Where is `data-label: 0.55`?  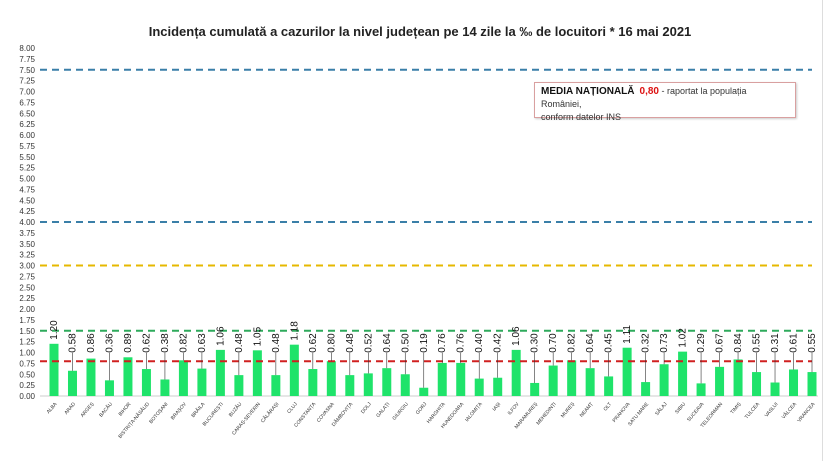
data-label: 0.55 is located at coordinates (757, 343).